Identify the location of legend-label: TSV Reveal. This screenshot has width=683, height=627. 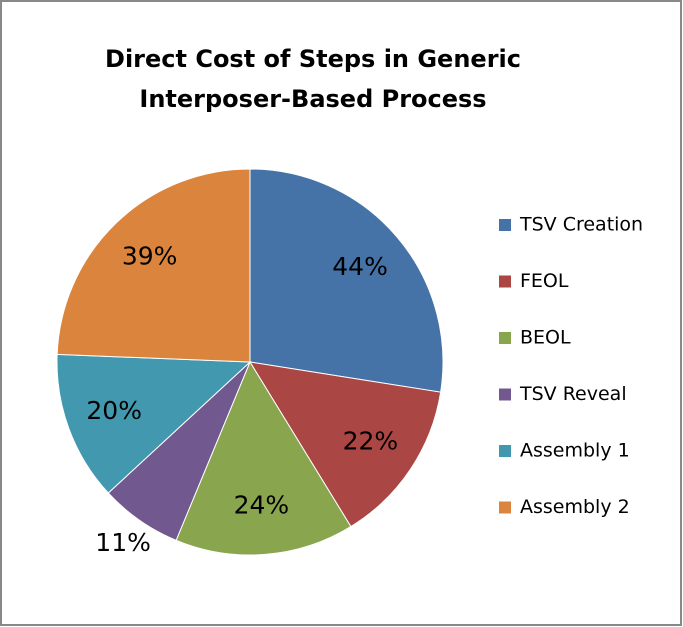
(573, 394).